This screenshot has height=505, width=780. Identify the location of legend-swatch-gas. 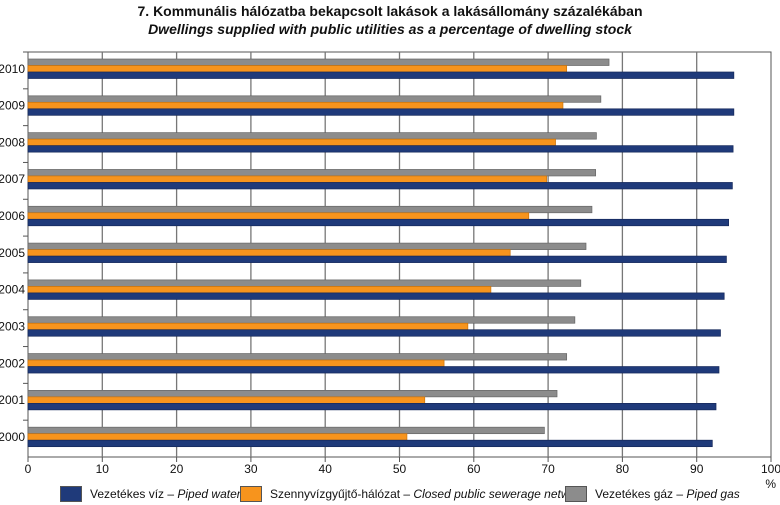
(576, 494).